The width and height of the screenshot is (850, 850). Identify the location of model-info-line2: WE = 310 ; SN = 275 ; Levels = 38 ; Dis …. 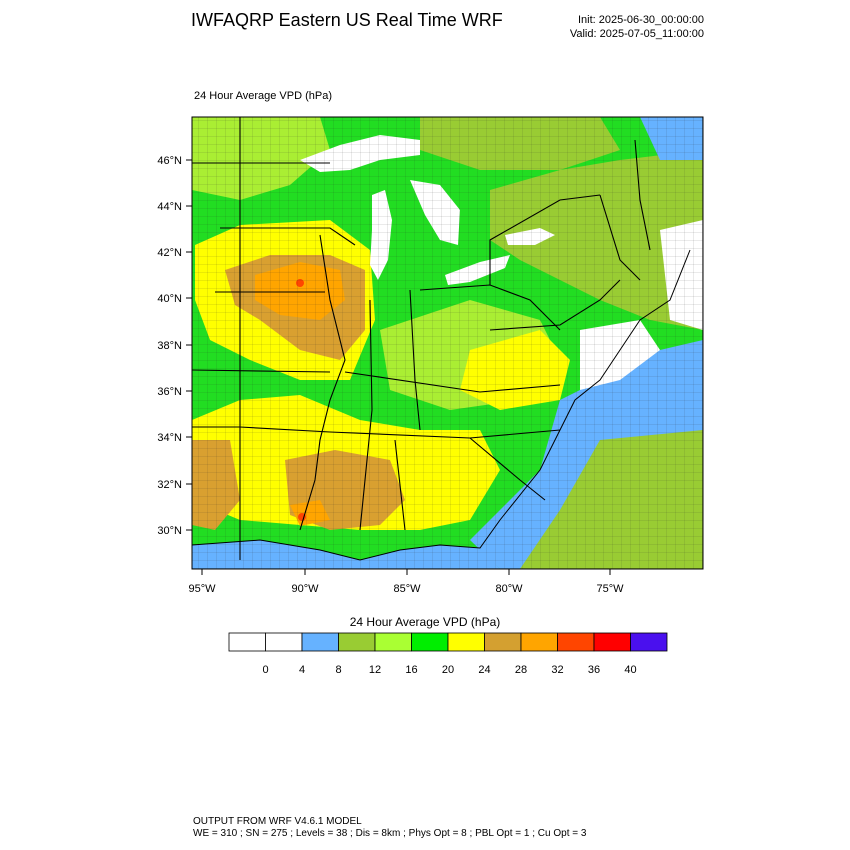
(390, 833).